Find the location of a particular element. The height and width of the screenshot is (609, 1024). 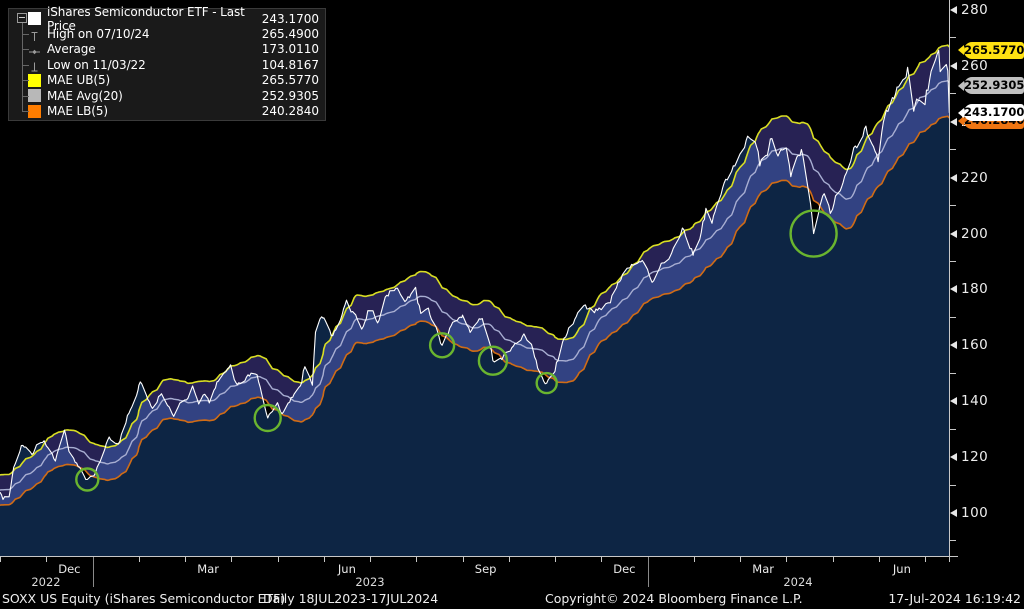

badge-tail-icon is located at coordinates (961, 50).